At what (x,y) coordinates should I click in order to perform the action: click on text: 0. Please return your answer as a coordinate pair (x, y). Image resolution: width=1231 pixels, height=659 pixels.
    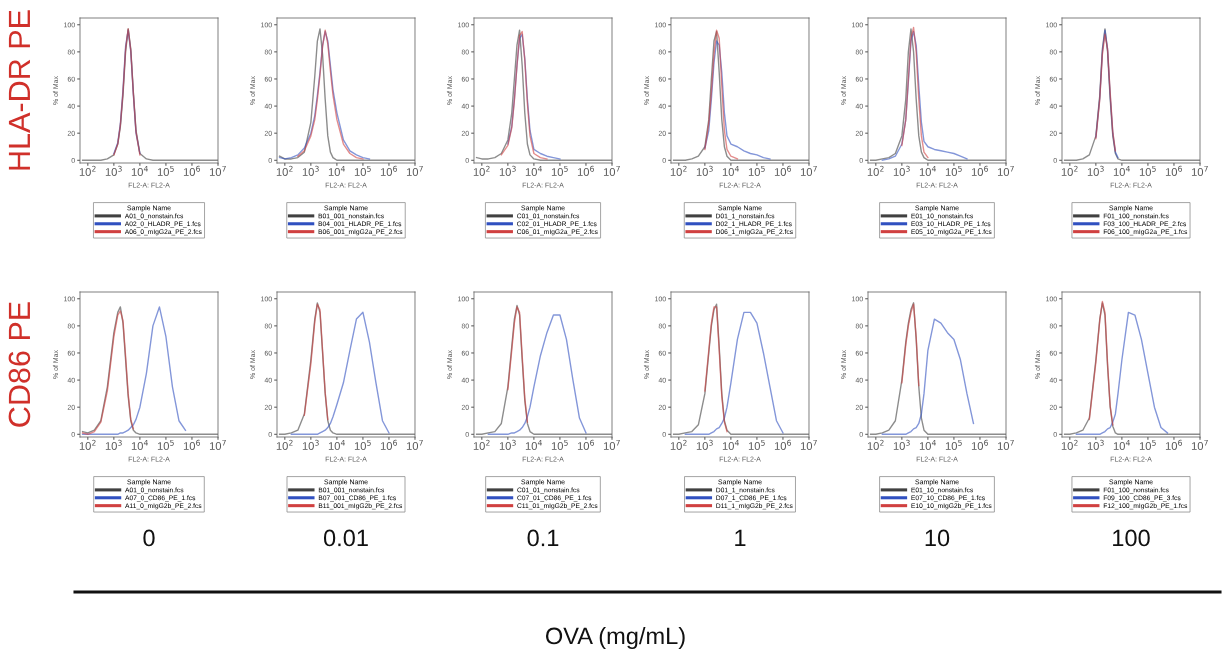
    Looking at the image, I should click on (149, 538).